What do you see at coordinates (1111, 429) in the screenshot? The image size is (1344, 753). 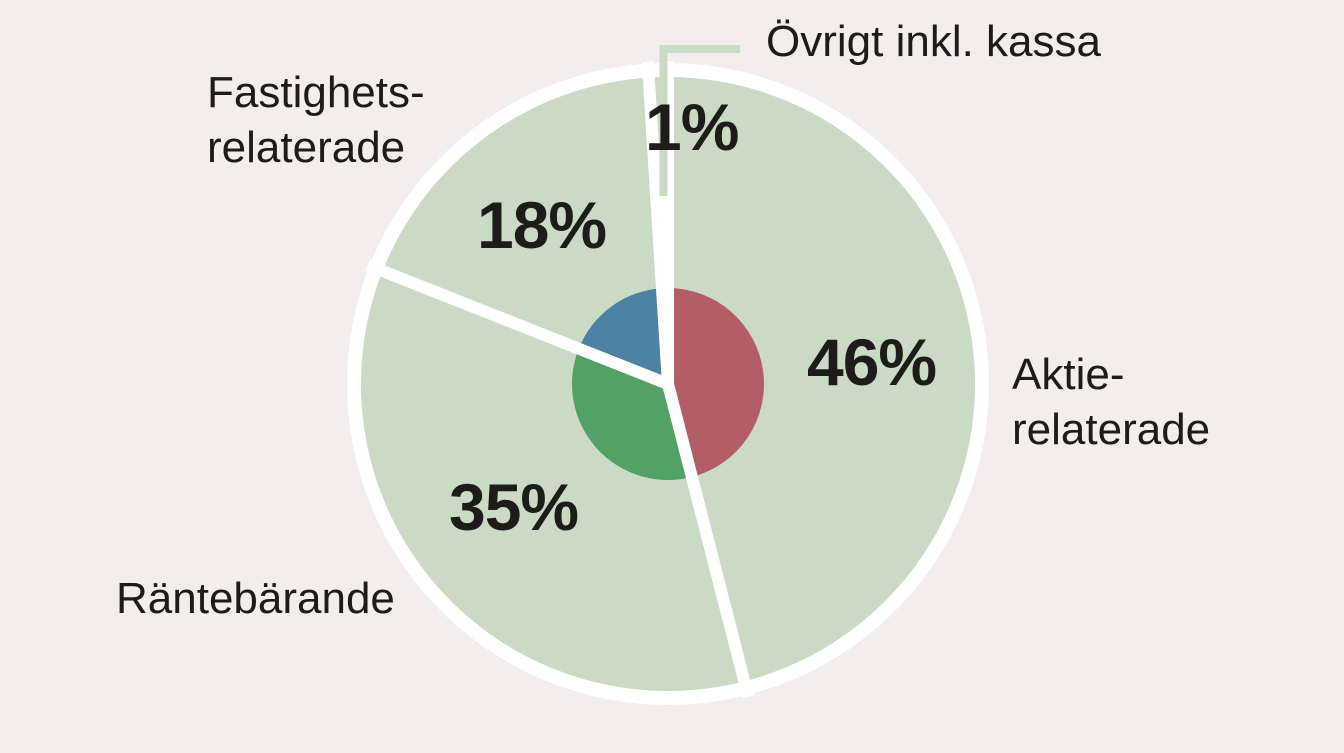 I see `slice-label-aktierelaterade-line2: relaterade` at bounding box center [1111, 429].